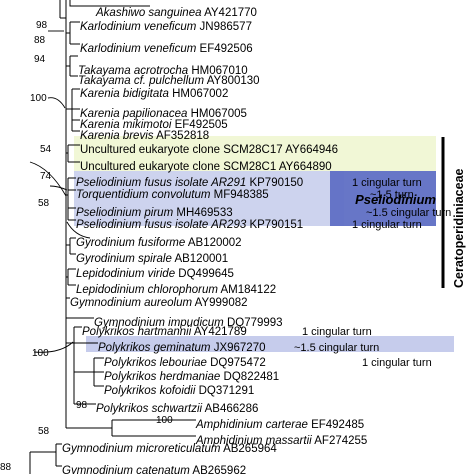  I want to click on taxon-label: Amphidinium massartii AF274255, so click(281, 441).